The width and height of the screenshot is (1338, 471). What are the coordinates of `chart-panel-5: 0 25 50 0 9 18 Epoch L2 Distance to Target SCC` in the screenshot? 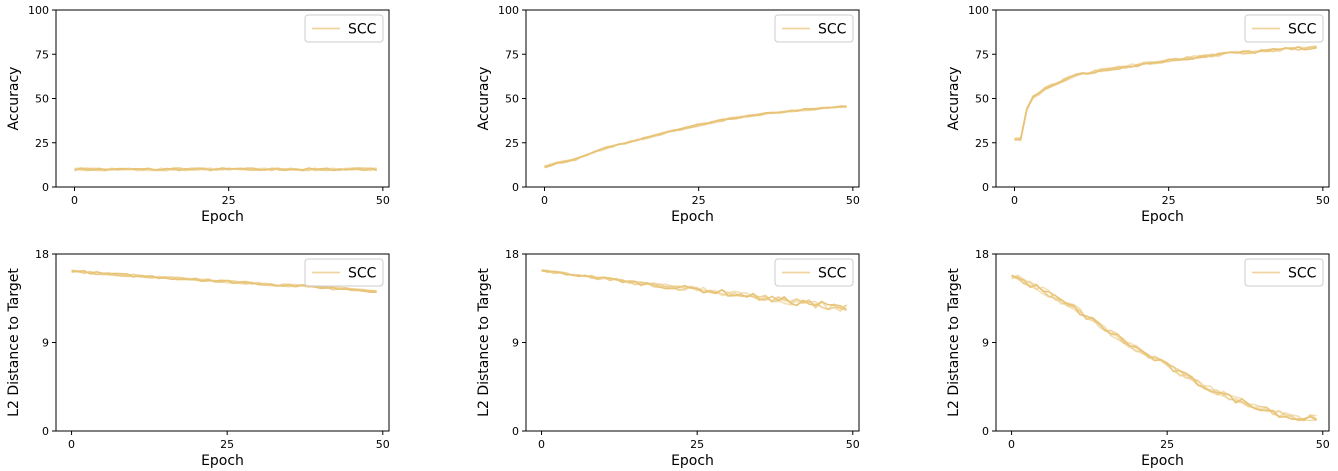 It's located at (668, 358).